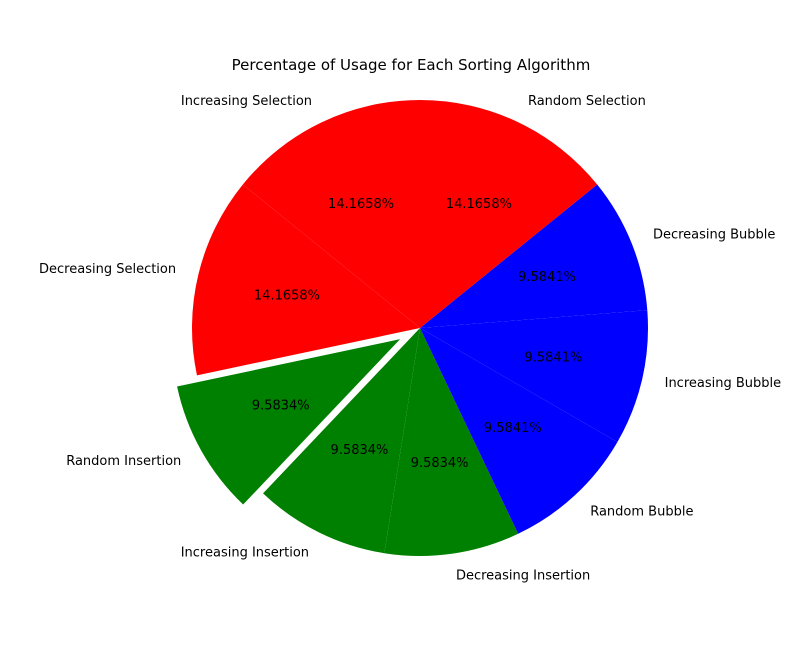 The image size is (800, 651). I want to click on slice-percent-increasing-selection: 14.1658%, so click(361, 204).